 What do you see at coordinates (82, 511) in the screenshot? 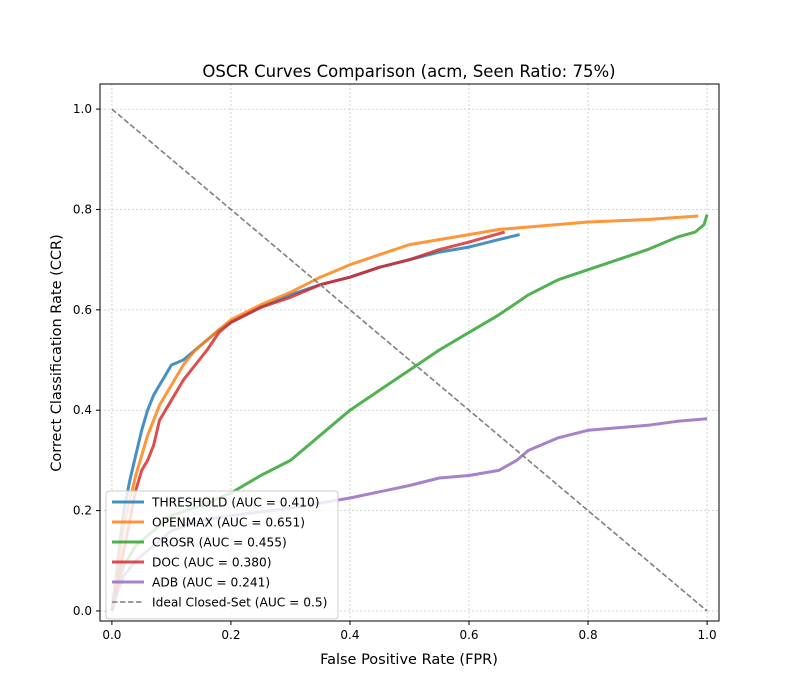
I see `y-tick-label: 0.2` at bounding box center [82, 511].